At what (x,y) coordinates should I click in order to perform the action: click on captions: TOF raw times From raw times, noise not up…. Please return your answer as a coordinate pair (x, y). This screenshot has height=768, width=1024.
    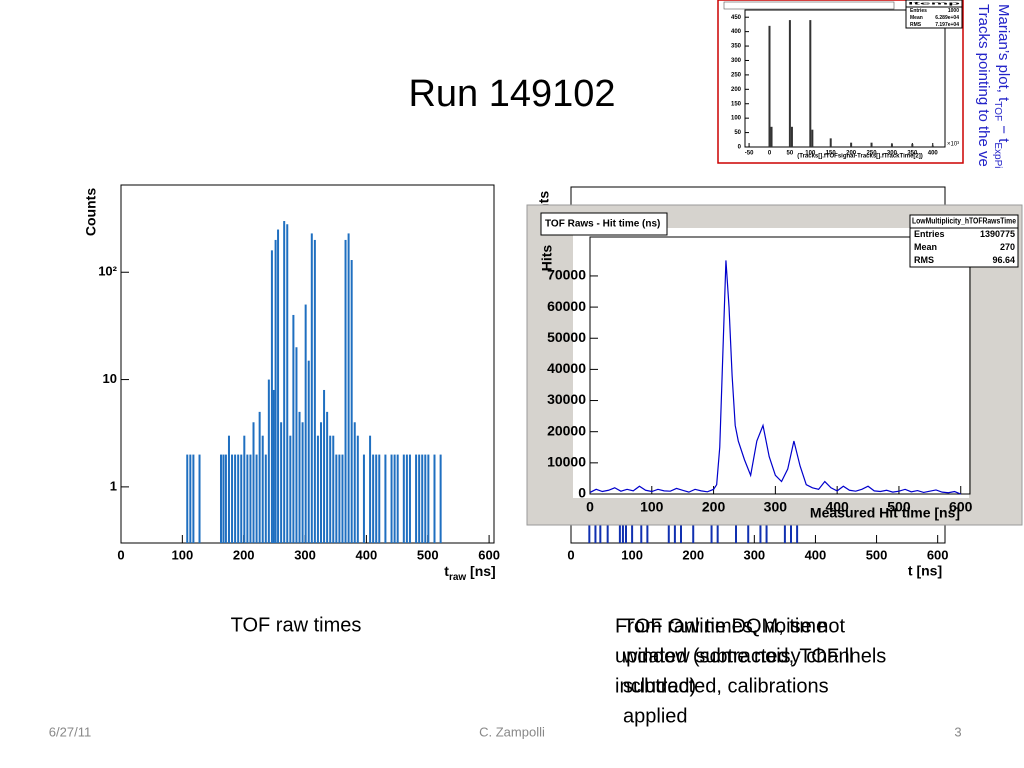
    Looking at the image, I should click on (559, 670).